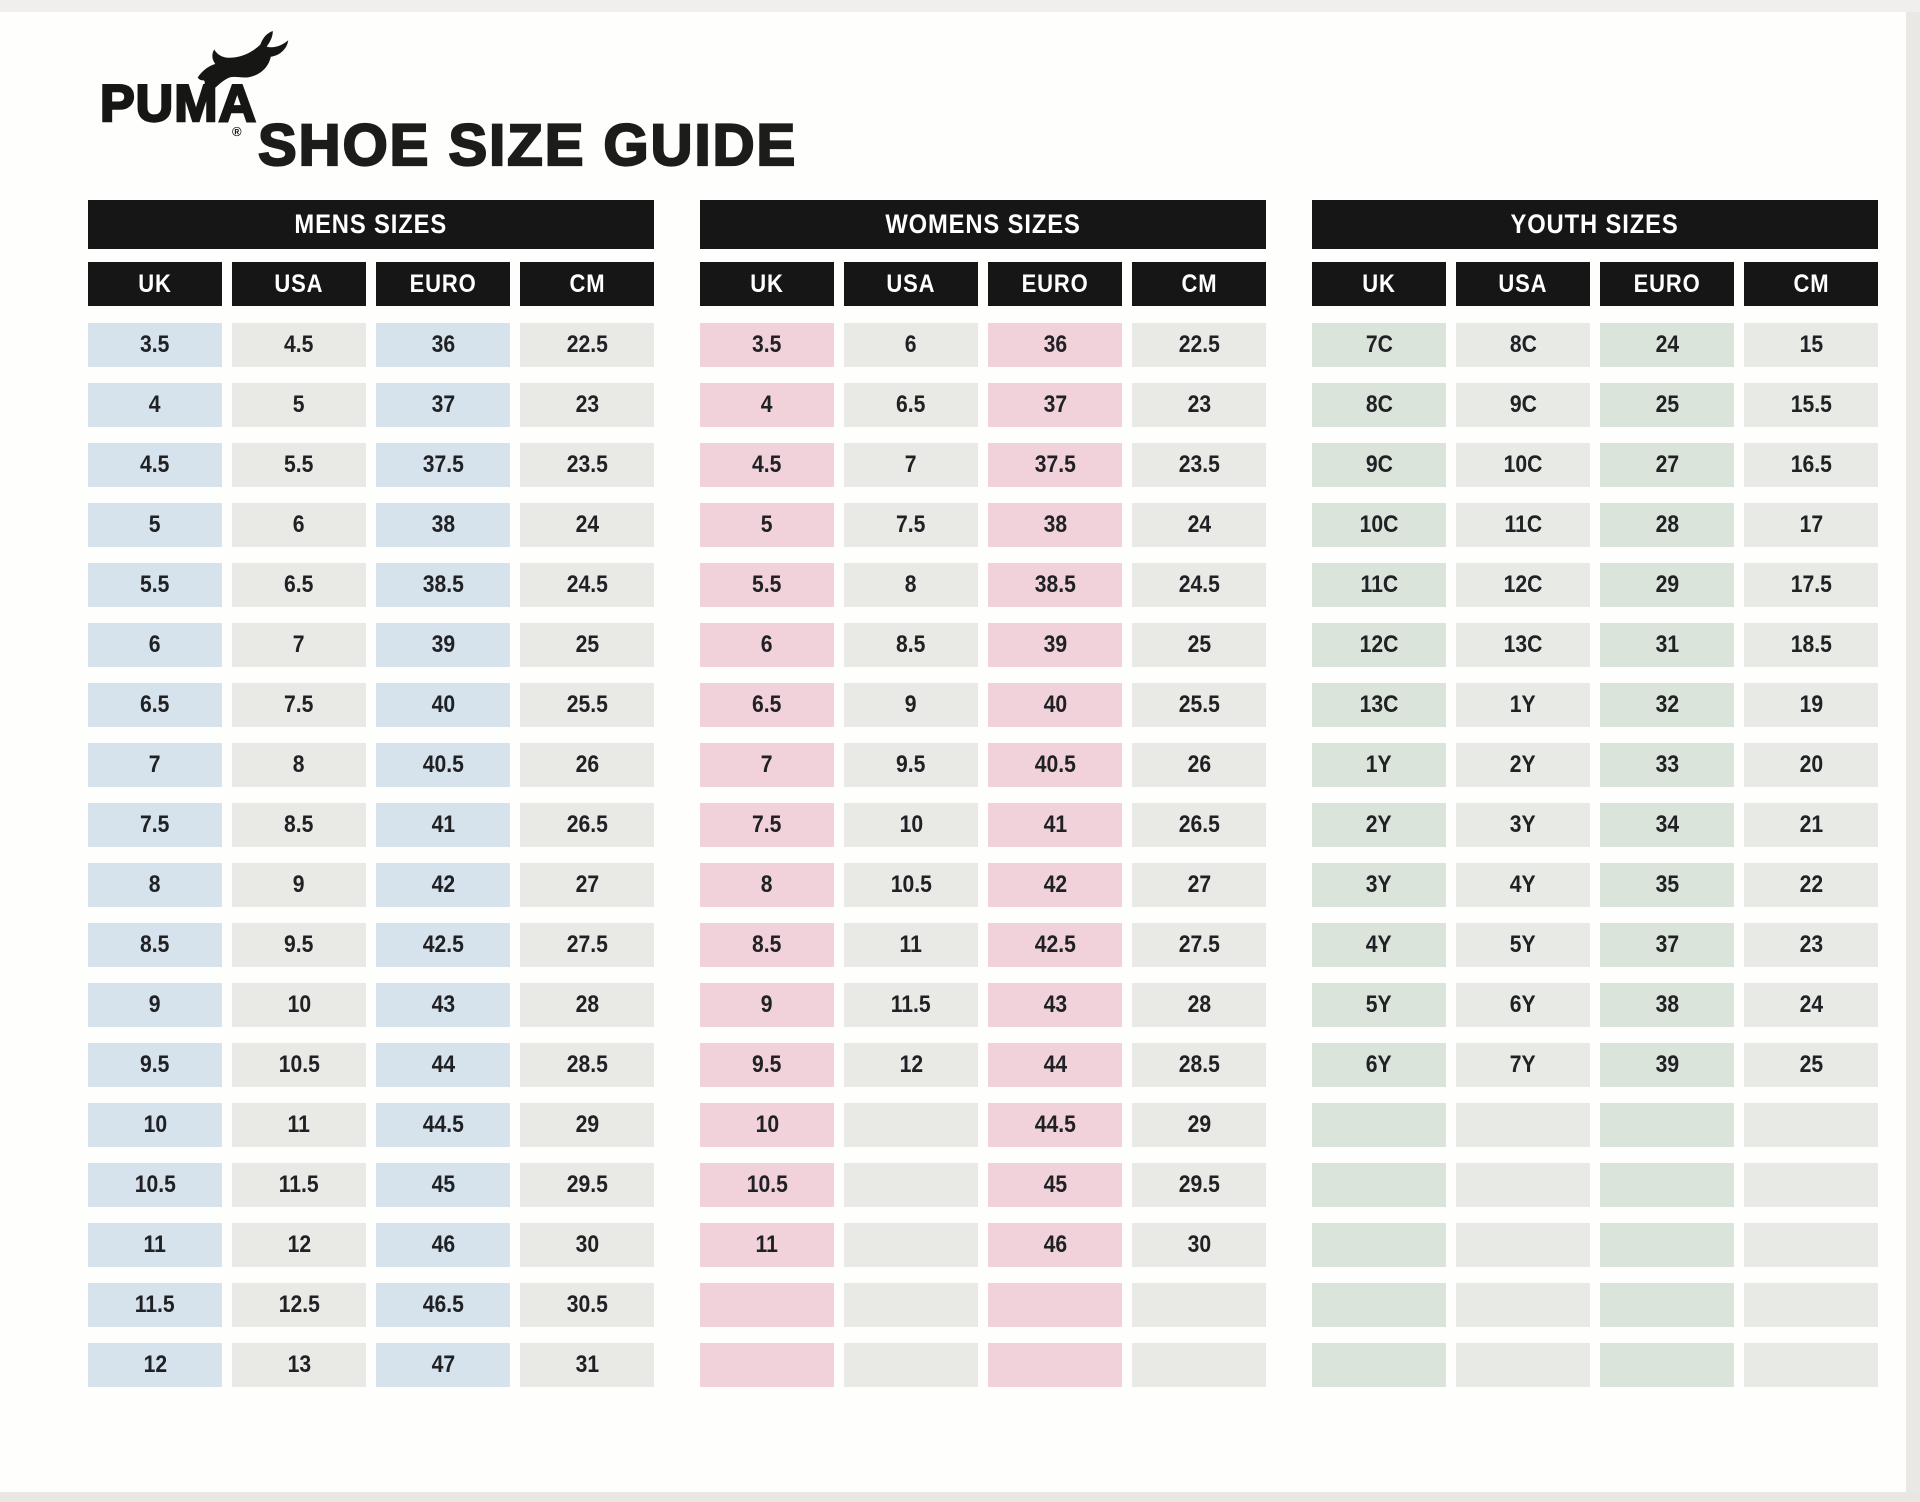 This screenshot has width=1920, height=1502. I want to click on table-row: 8 10.5 42 27, so click(983, 885).